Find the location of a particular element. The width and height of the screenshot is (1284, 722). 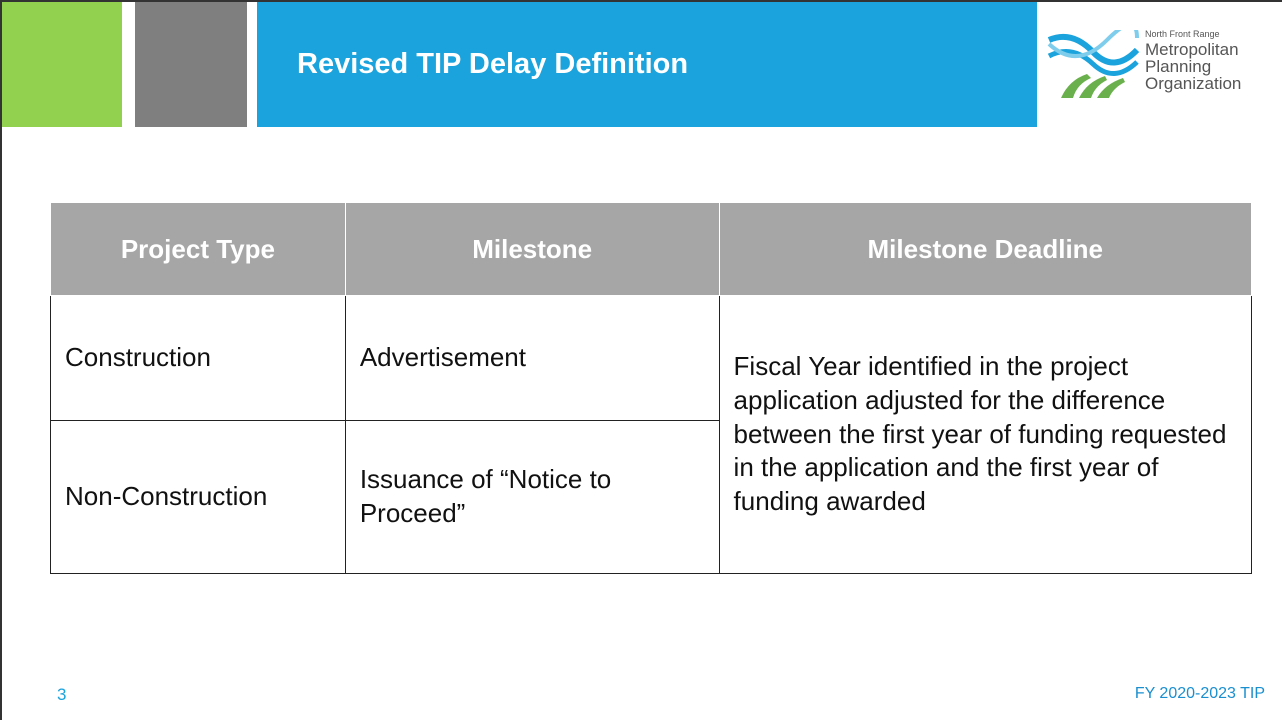

logo-tagline: North Front Range is located at coordinates (1182, 34).